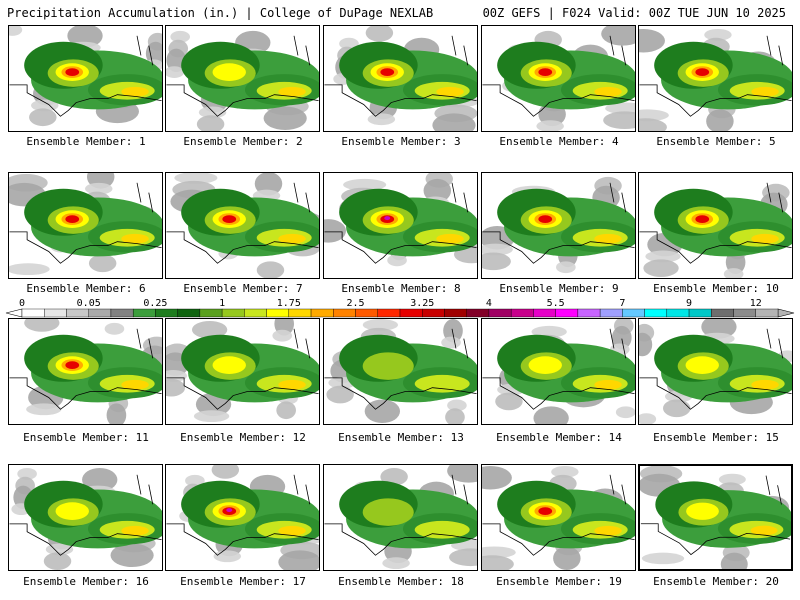 The image size is (800, 600). What do you see at coordinates (786, 313) in the screenshot?
I see `colorbar-high-arrow` at bounding box center [786, 313].